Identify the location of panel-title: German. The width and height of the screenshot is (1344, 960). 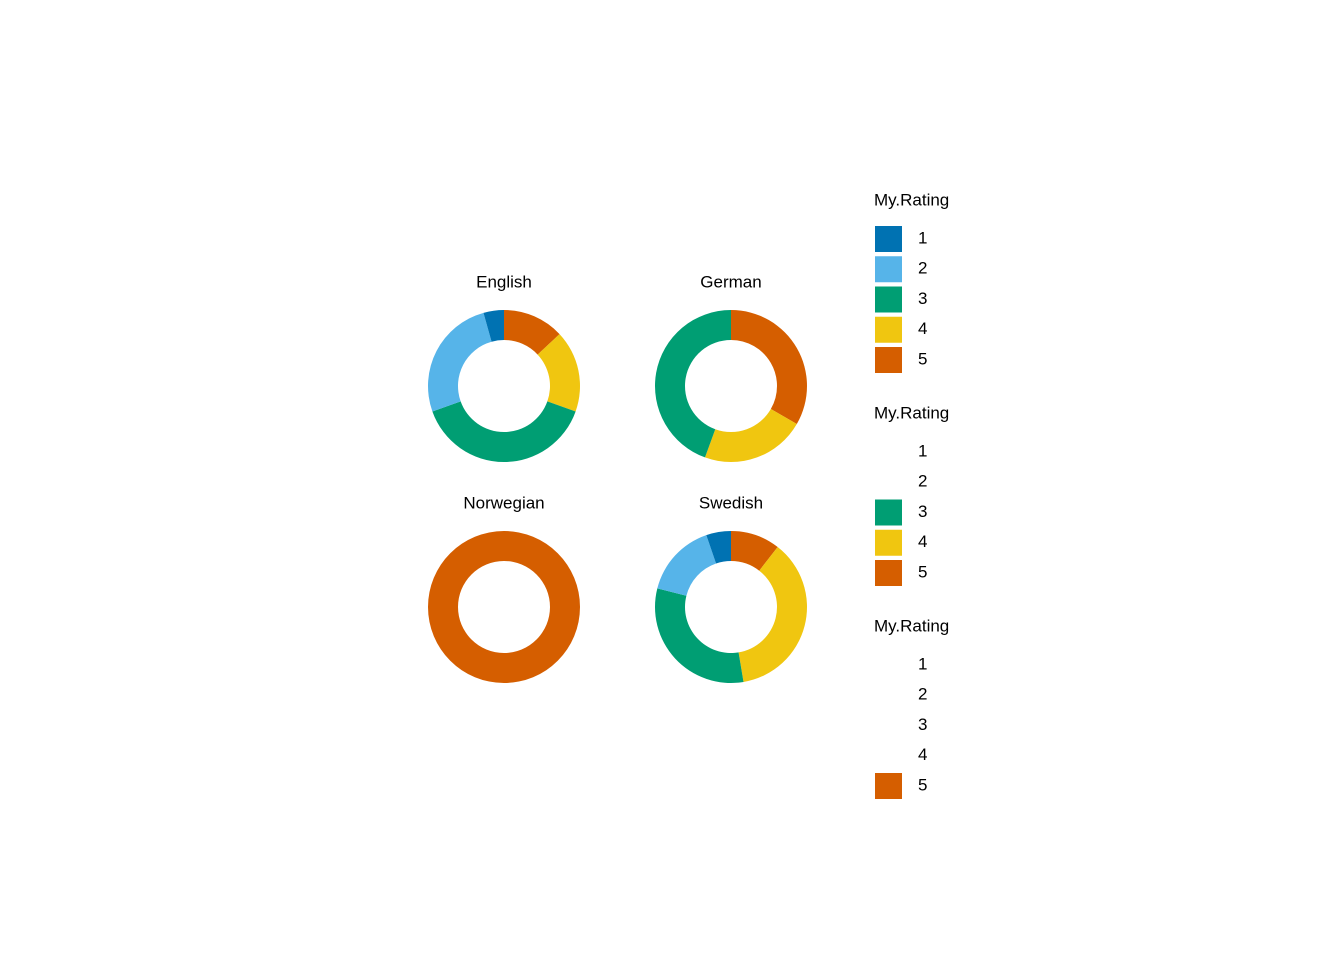
(730, 281).